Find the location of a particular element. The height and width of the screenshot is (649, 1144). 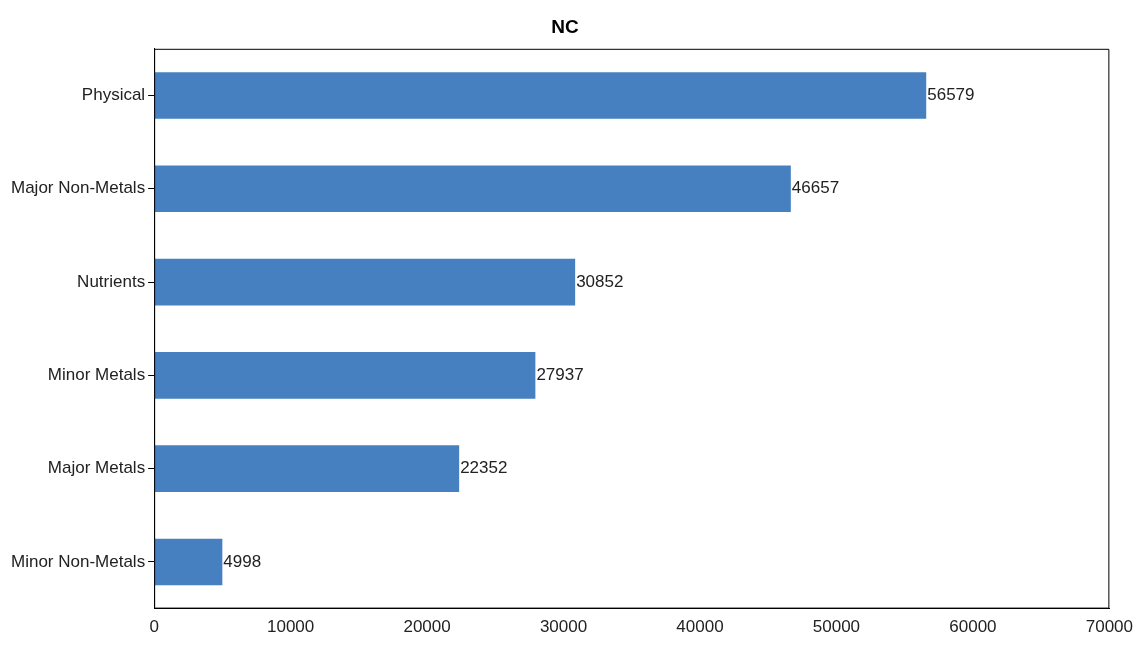

y-tick-label: Minor Metals is located at coordinates (96, 375).